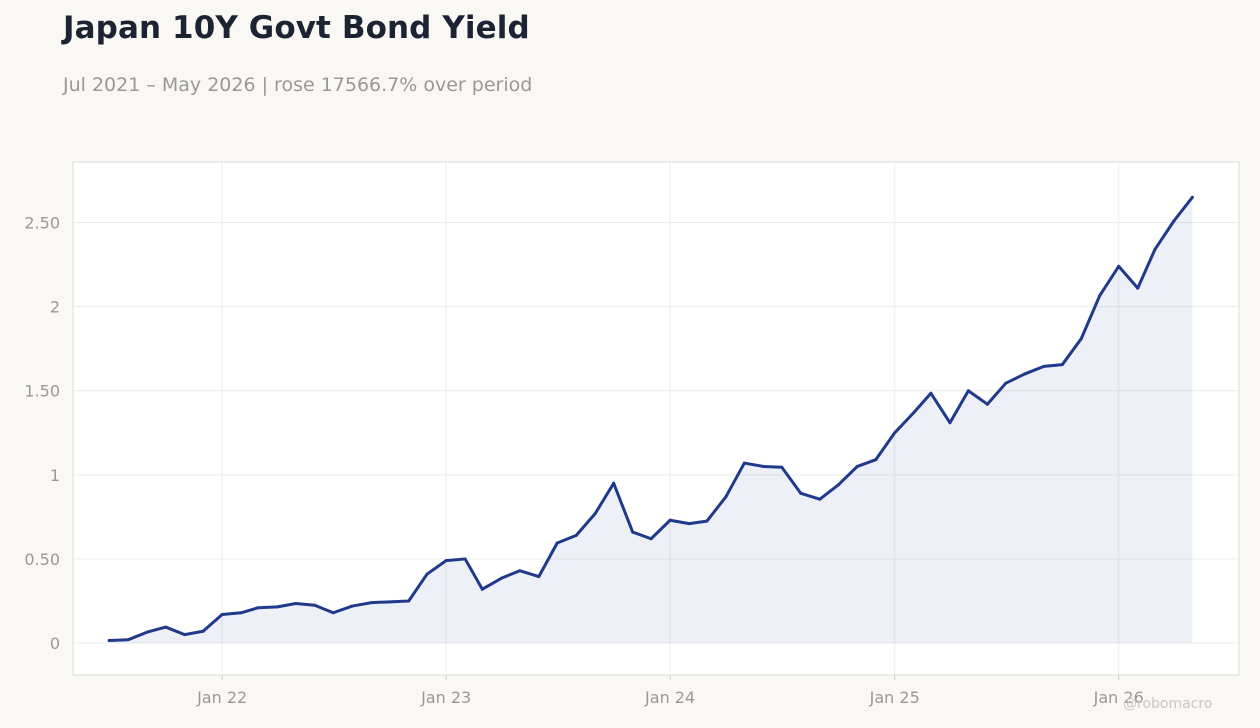  What do you see at coordinates (55, 475) in the screenshot?
I see `y-tick-label-2: 1` at bounding box center [55, 475].